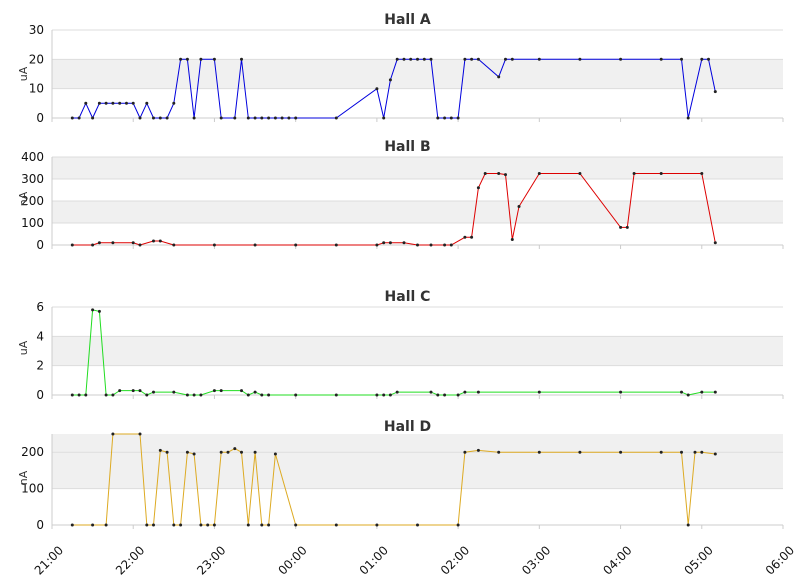 The width and height of the screenshot is (811, 578). Describe the element at coordinates (536, 560) in the screenshot. I see `x-tick-label: 03:00` at that location.